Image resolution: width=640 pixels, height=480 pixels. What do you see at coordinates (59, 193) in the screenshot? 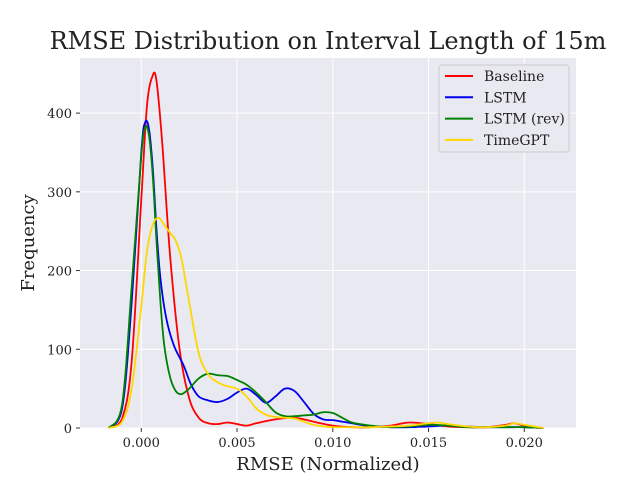
I see `y-tick-label: 300` at bounding box center [59, 193].